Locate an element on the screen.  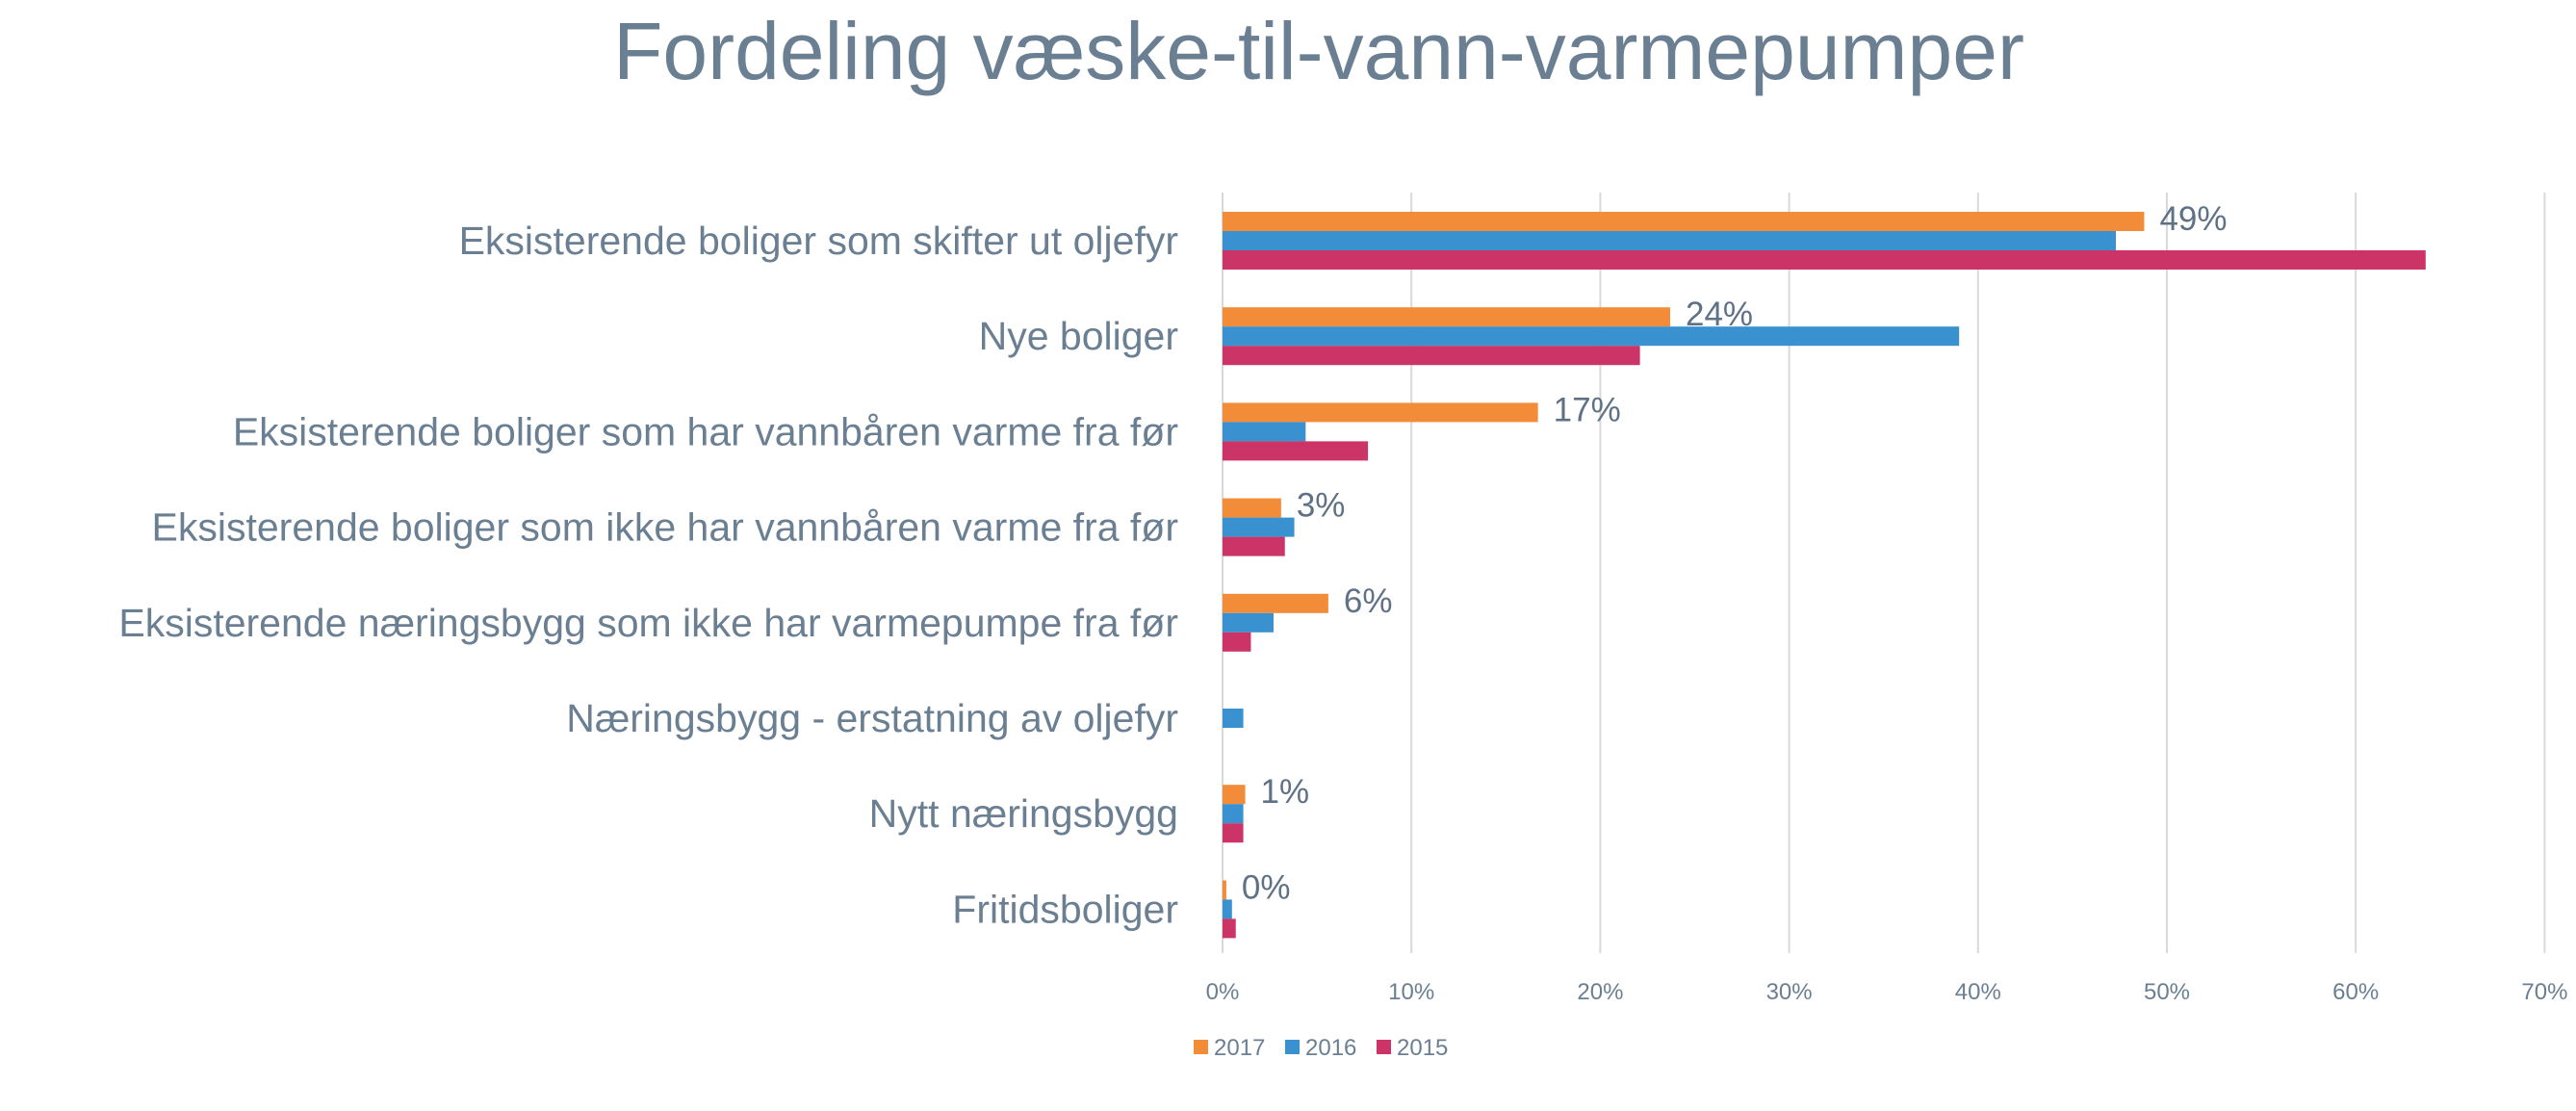
data-label: 24% is located at coordinates (1720, 314).